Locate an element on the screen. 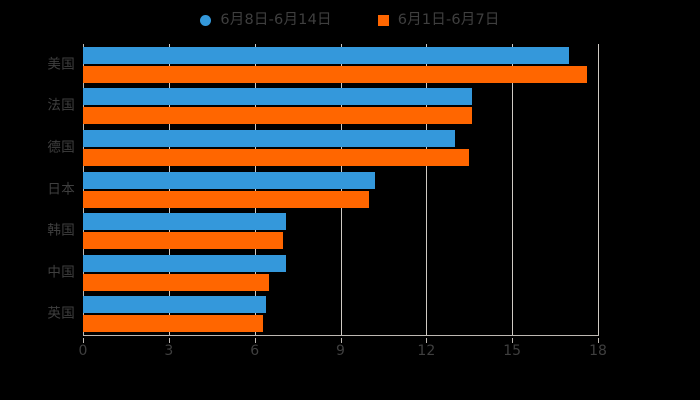  y-axis-label-日本: 日本 is located at coordinates (61, 188).